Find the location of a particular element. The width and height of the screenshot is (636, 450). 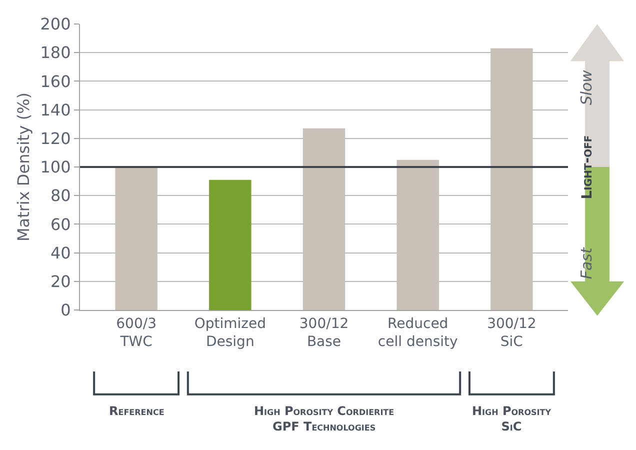

x-tick-label: Optimized Design is located at coordinates (230, 333).